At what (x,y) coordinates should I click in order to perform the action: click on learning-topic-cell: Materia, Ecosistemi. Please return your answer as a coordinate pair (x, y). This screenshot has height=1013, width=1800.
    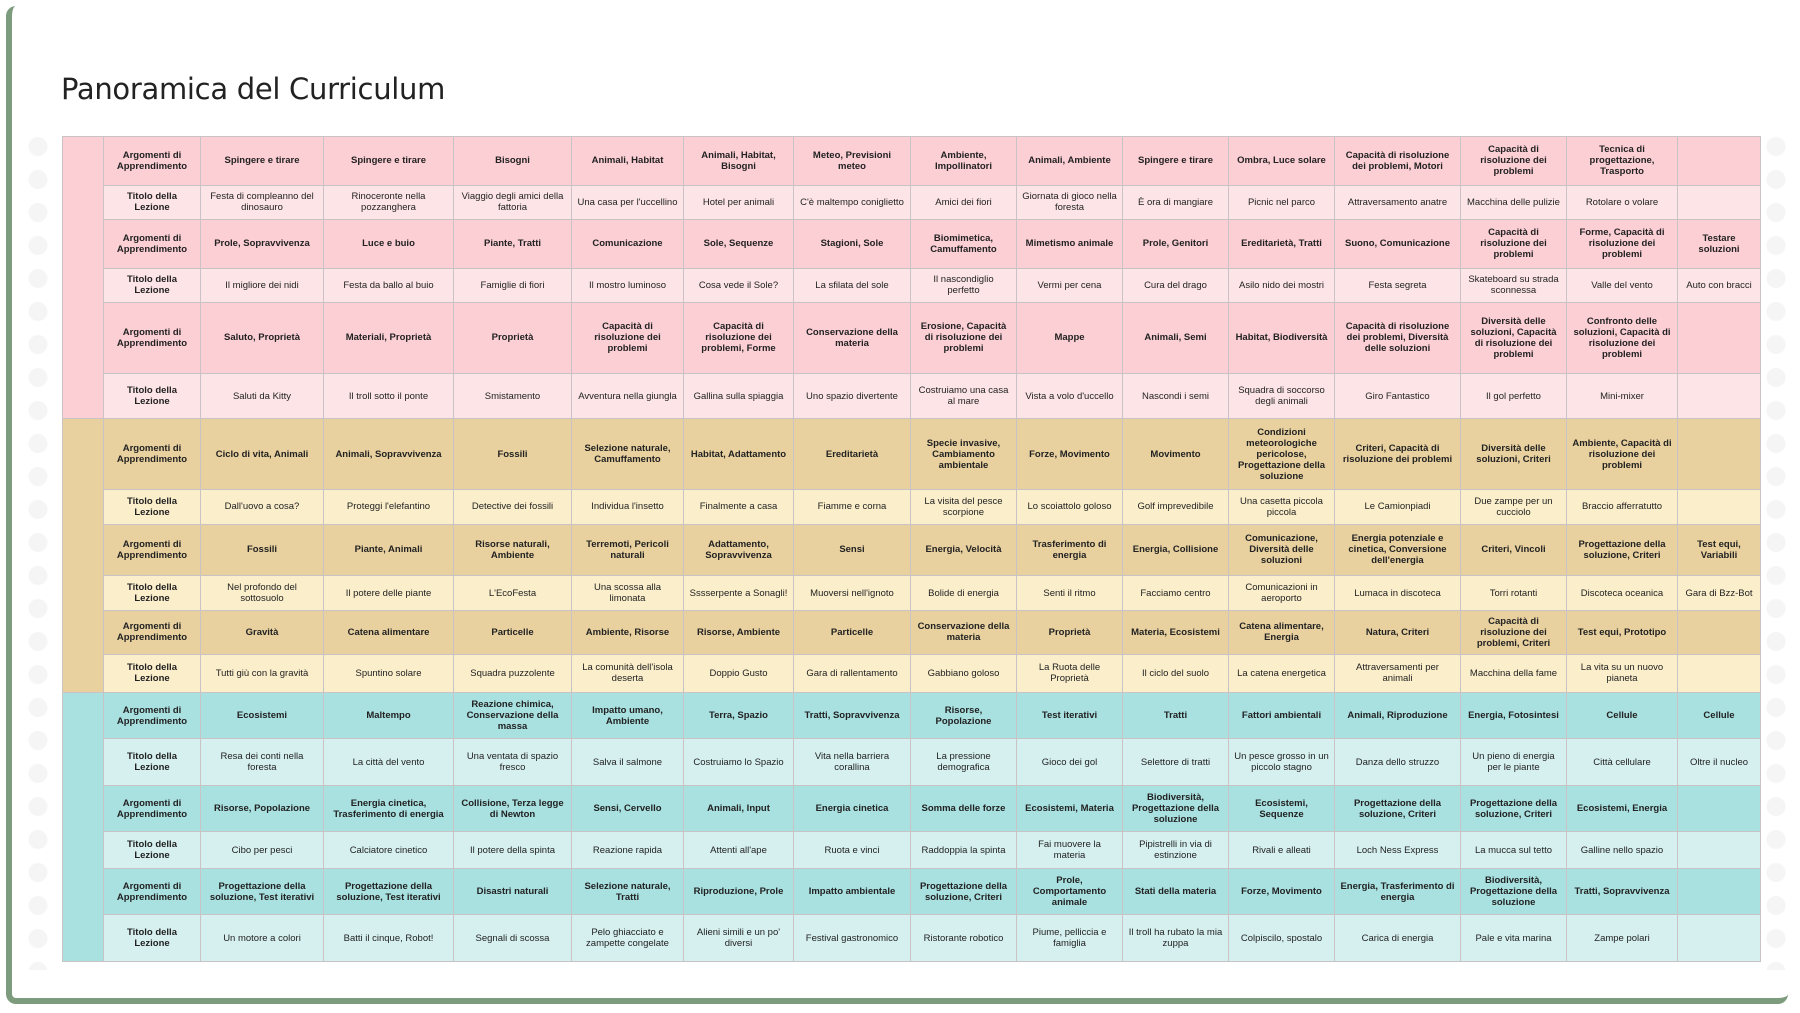
    Looking at the image, I should click on (1175, 632).